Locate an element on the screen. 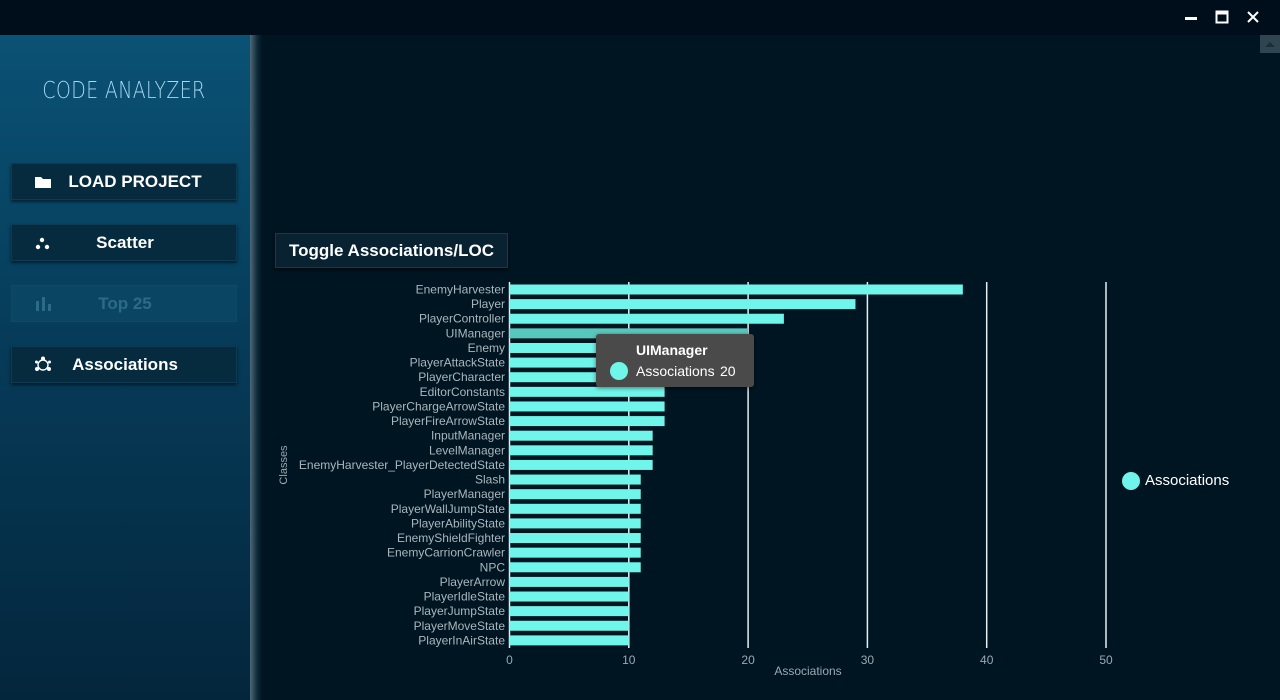  category-label: PlayerFireArrowState is located at coordinates (448, 421).